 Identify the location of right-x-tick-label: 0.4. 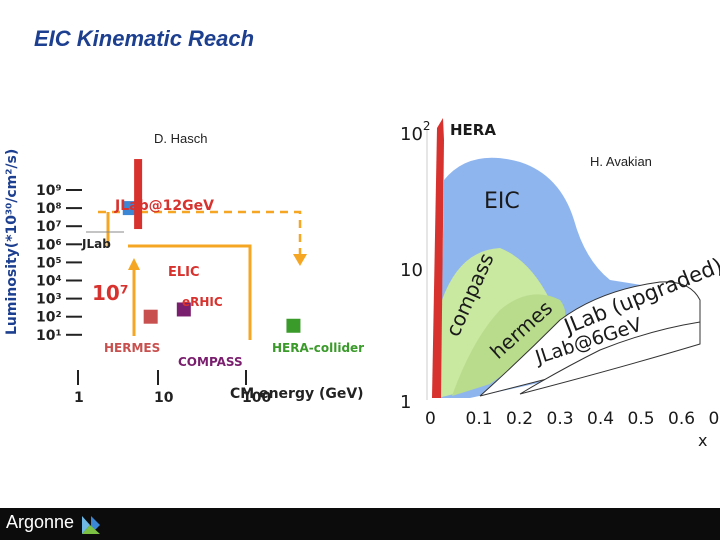
(600, 419).